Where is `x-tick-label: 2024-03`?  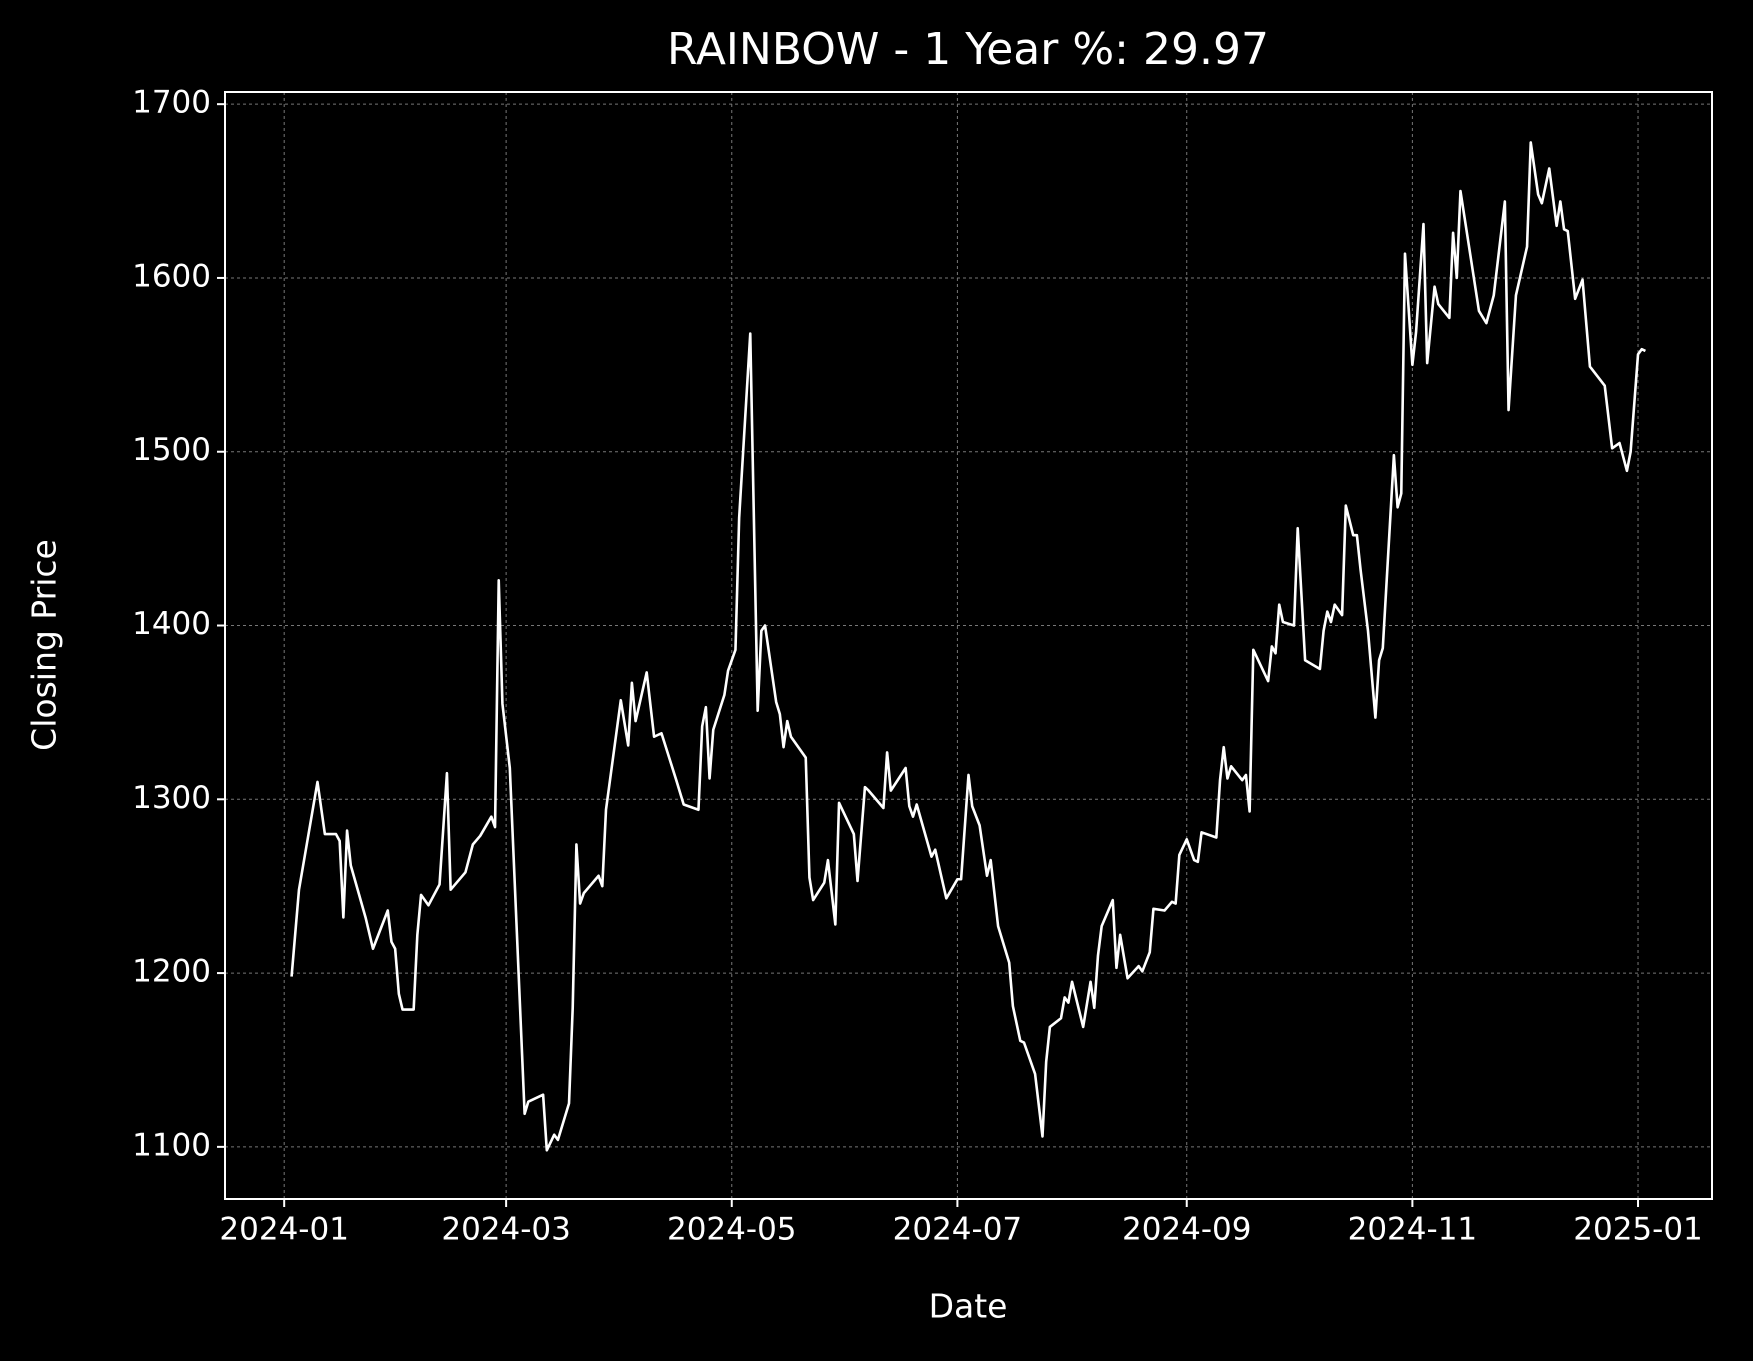 x-tick-label: 2024-03 is located at coordinates (506, 1230).